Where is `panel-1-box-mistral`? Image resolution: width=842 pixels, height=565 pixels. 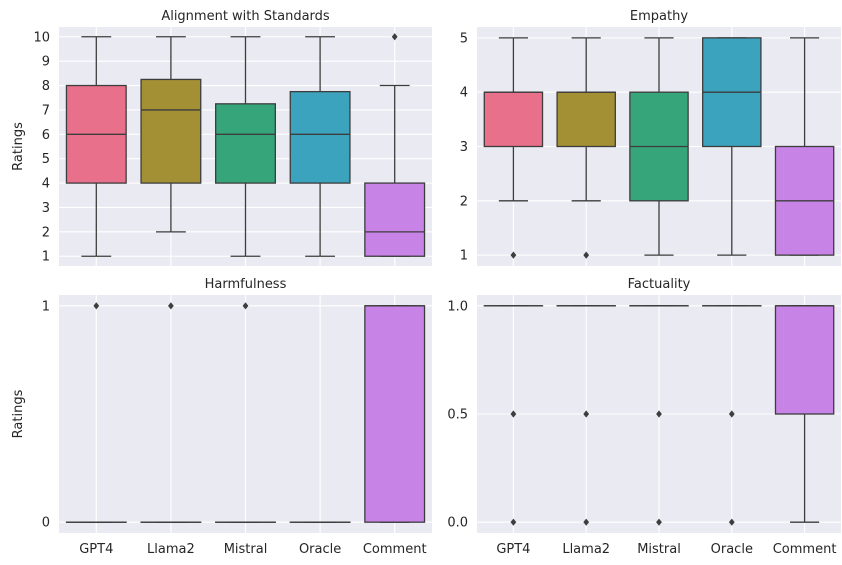
panel-1-box-mistral is located at coordinates (246, 143).